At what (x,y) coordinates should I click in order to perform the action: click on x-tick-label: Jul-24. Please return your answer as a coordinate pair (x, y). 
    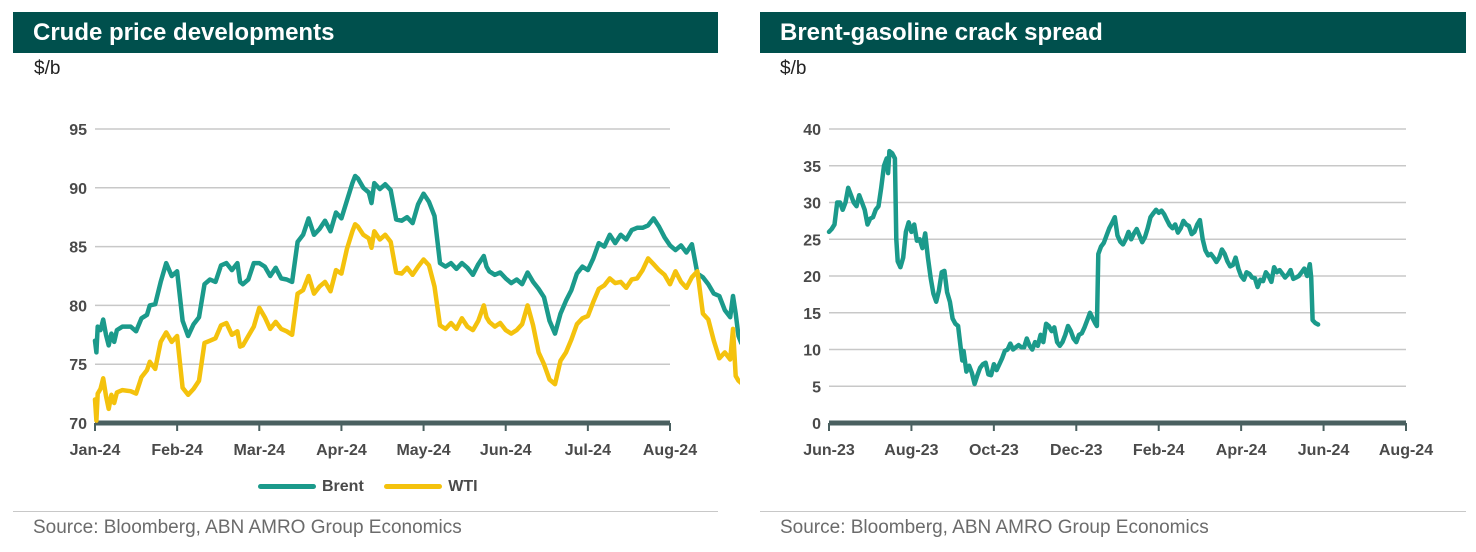
    Looking at the image, I should click on (588, 450).